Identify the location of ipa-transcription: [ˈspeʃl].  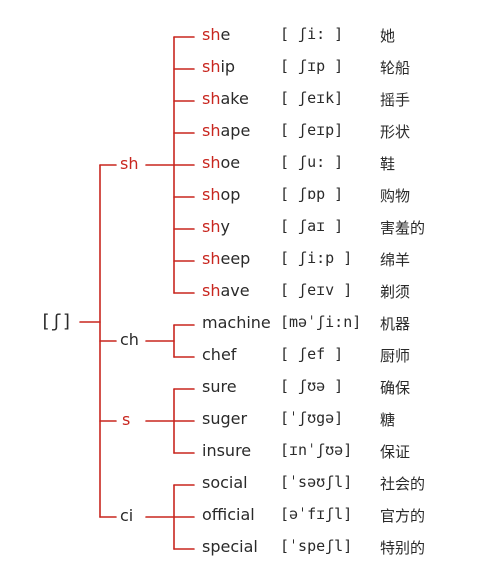
(316, 546).